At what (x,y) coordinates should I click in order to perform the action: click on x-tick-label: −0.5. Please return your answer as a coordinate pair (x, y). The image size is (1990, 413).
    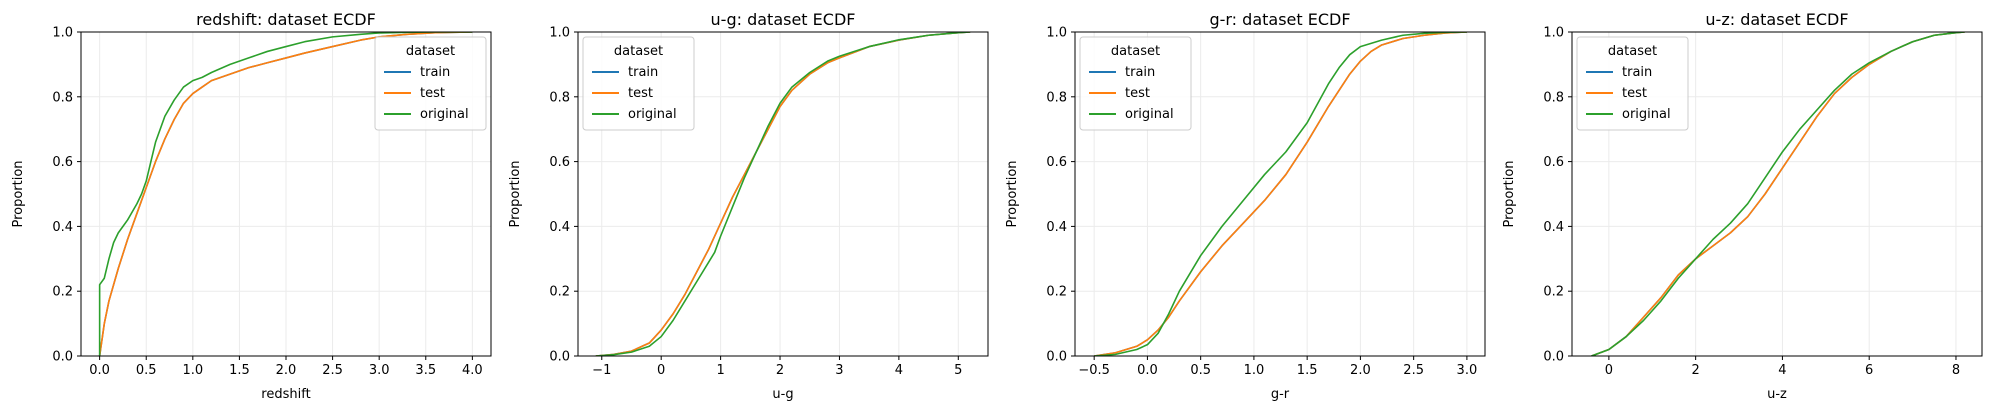
    Looking at the image, I should click on (1094, 370).